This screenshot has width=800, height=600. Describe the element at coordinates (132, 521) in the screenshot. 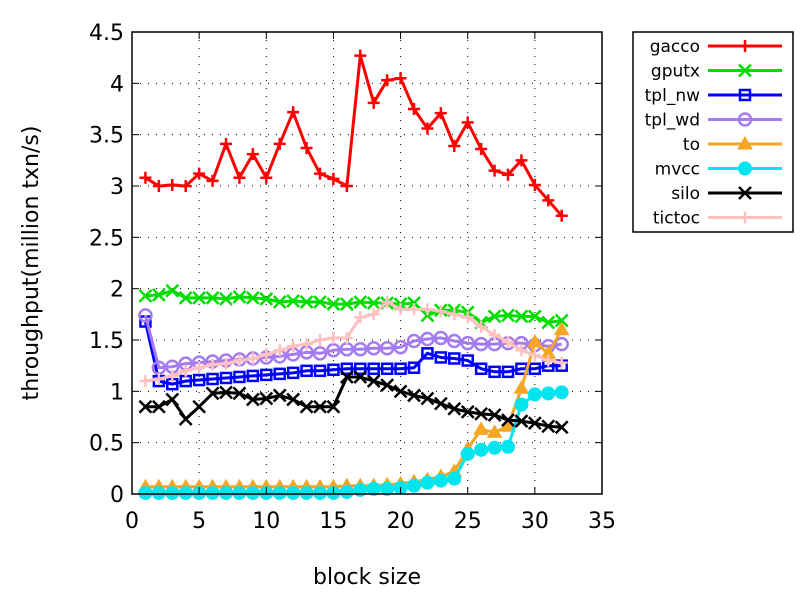

I see `x-tick-label: 0` at that location.